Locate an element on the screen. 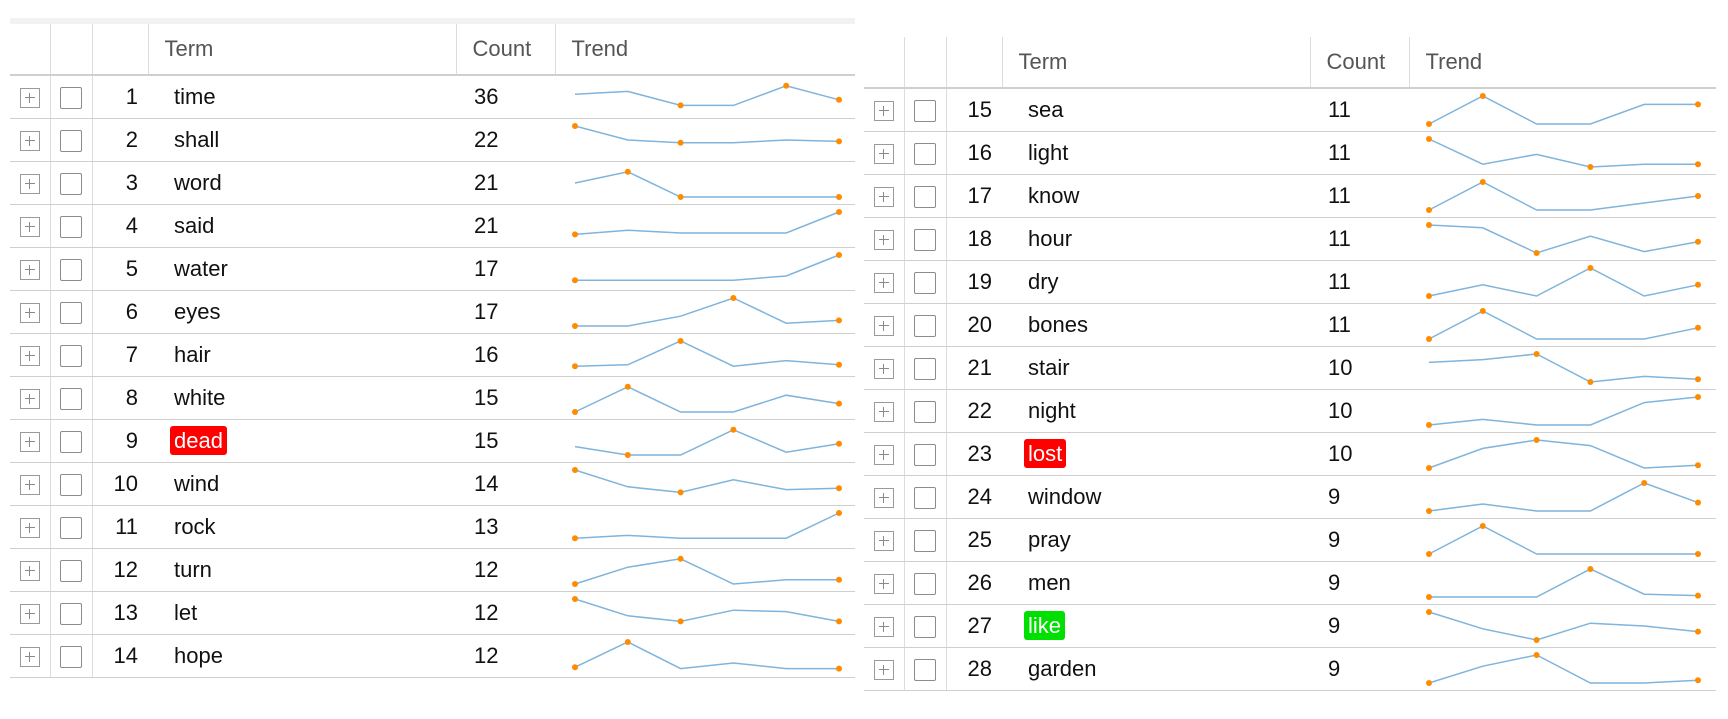 The image size is (1728, 719). term-text: white is located at coordinates (200, 397).